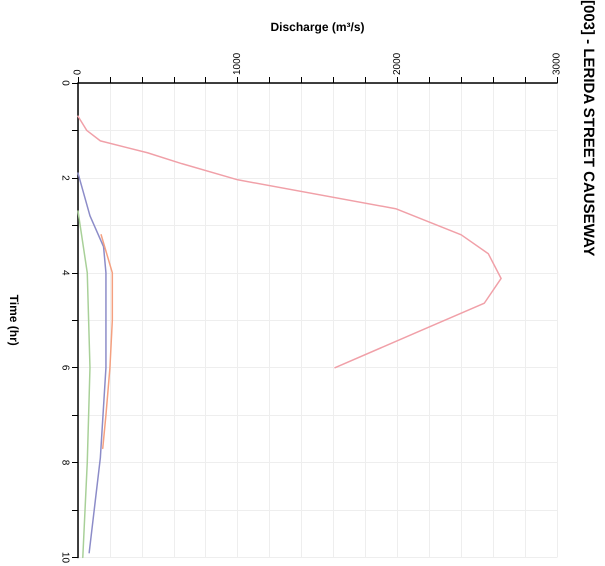  I want to click on y-tick-label: 2, so click(65, 178).